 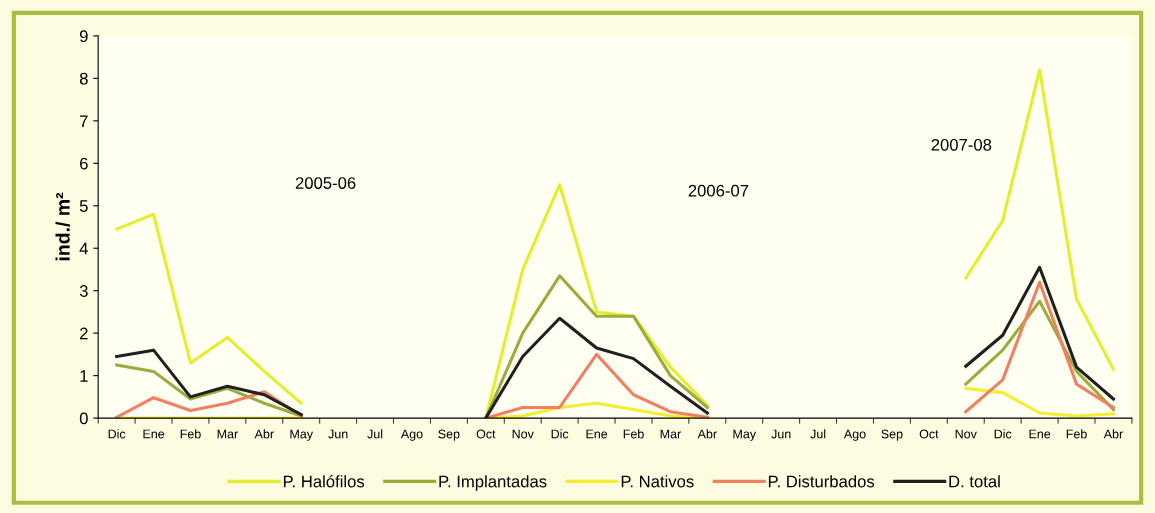 I want to click on y-tick-label: 5, so click(x=83, y=206).